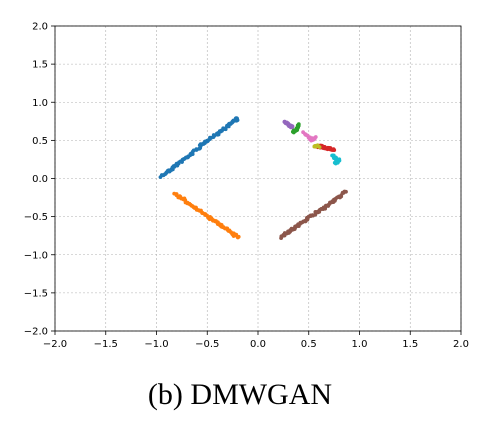 Image resolution: width=480 pixels, height=438 pixels. Describe the element at coordinates (36, 293) in the screenshot. I see `y-tick-label: −1.5` at that location.